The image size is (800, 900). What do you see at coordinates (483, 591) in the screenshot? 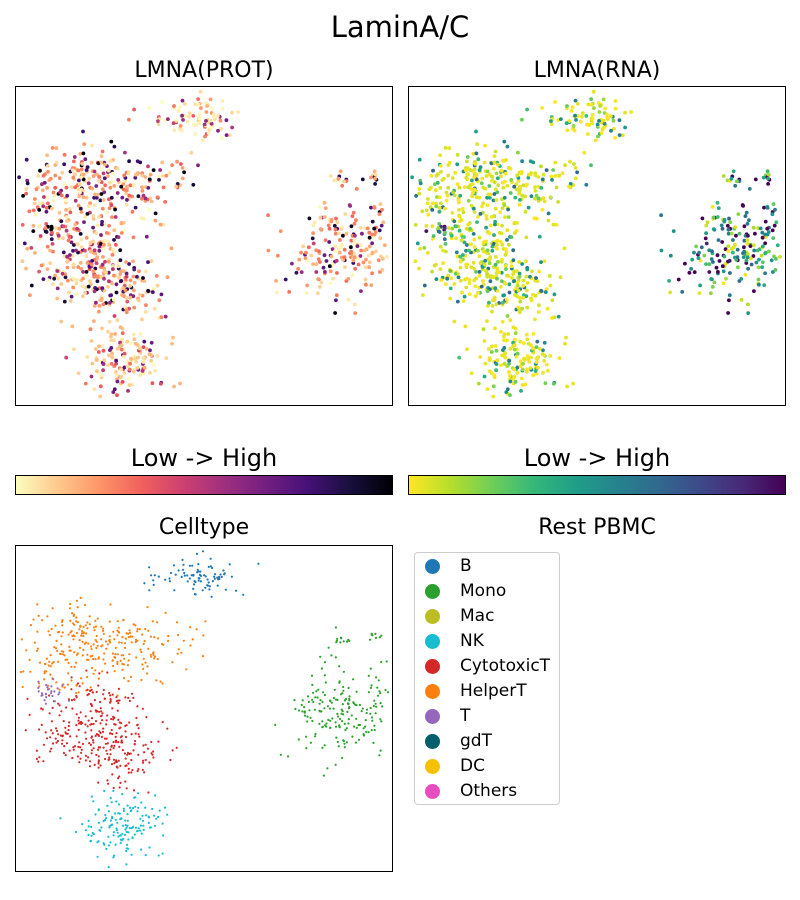
I see `legend-label: Mono` at bounding box center [483, 591].